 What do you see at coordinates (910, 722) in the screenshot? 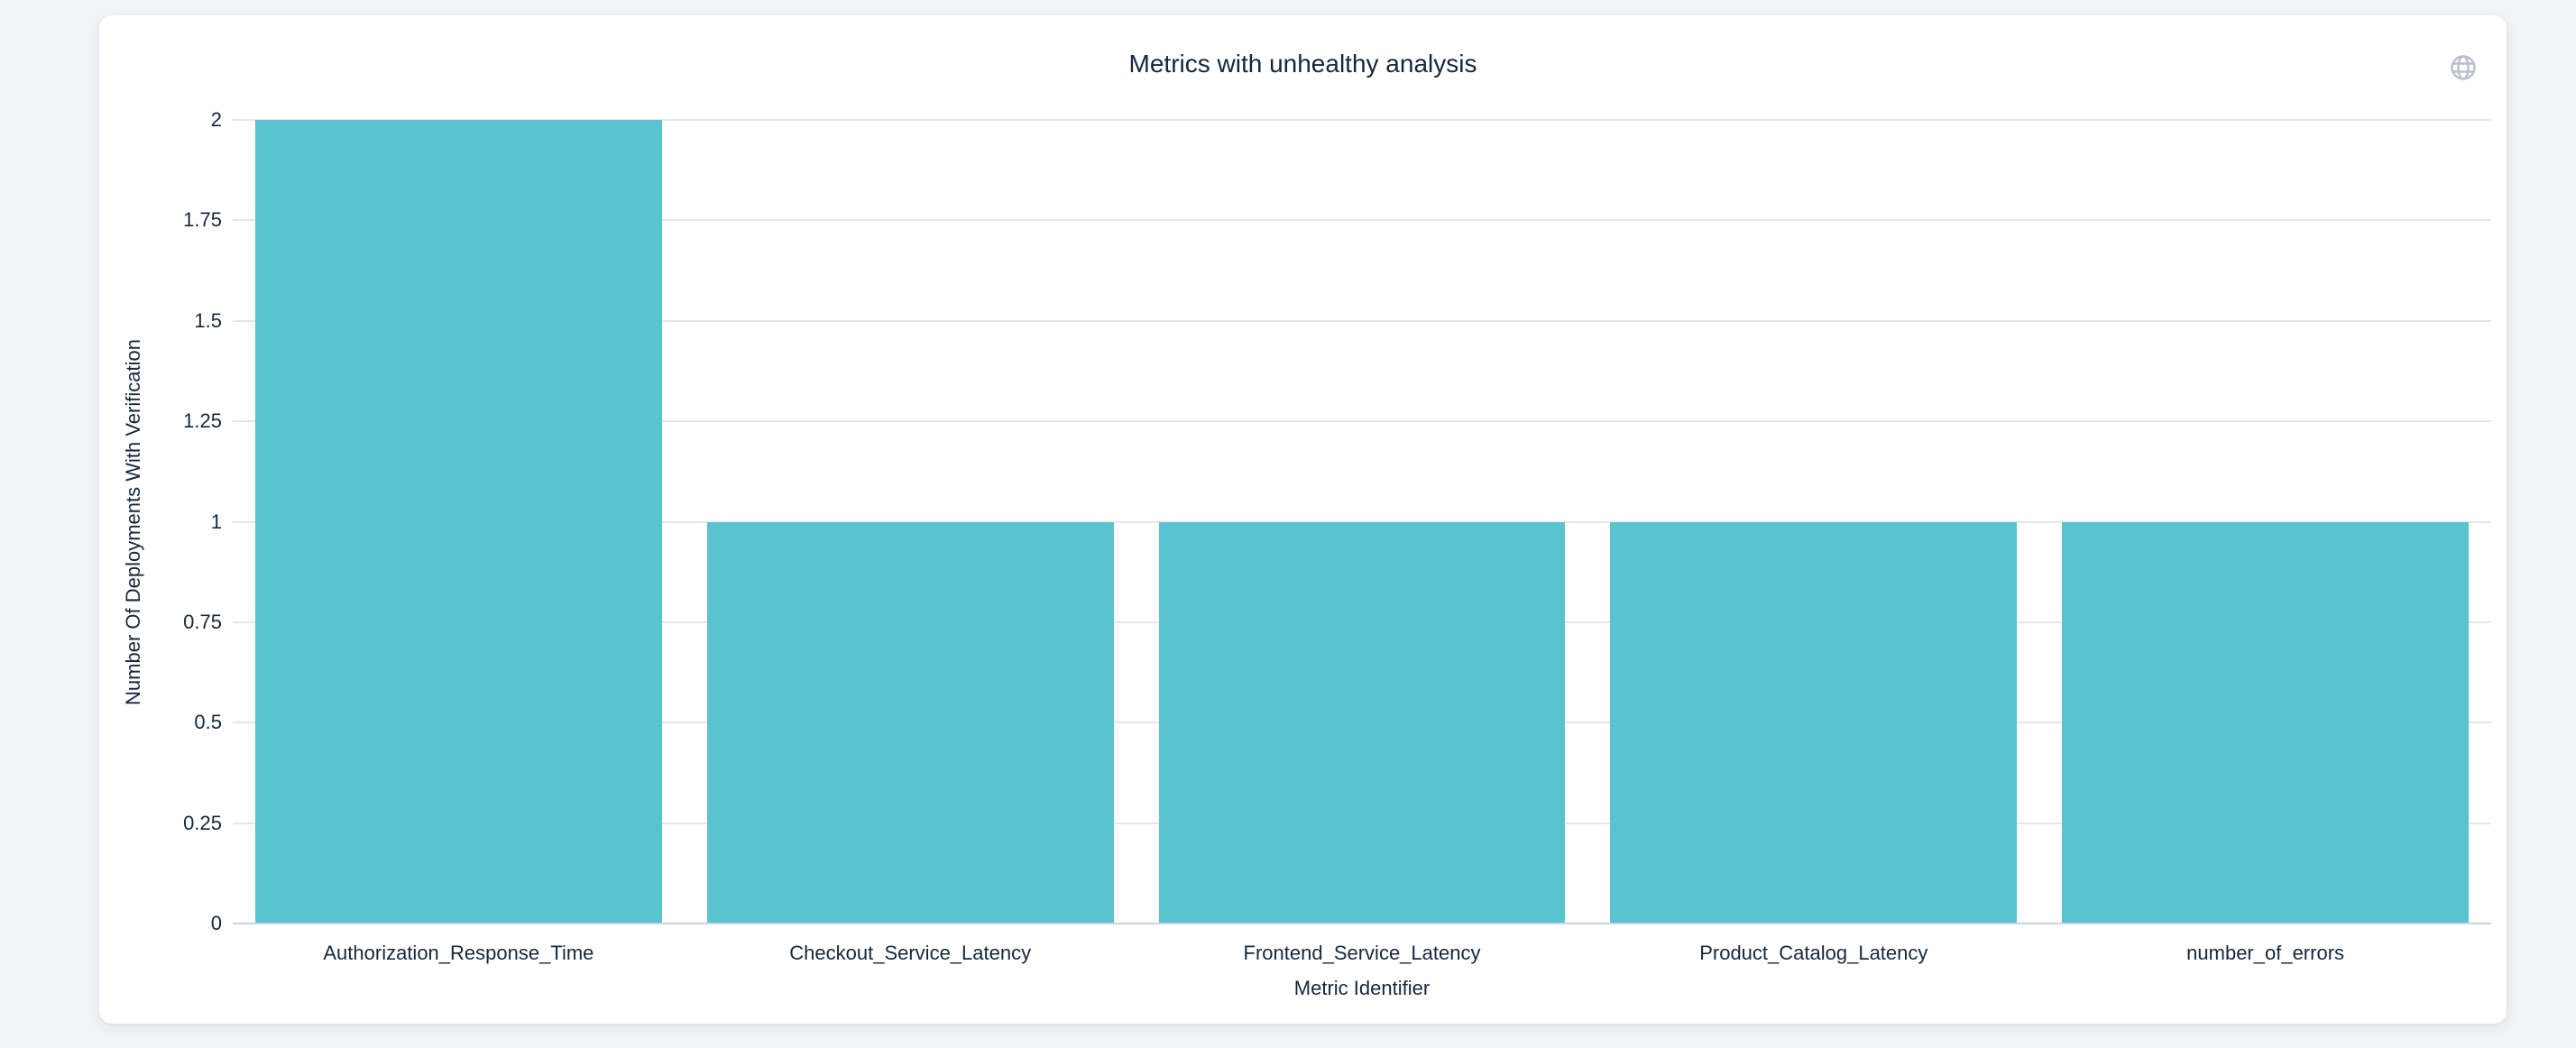
I see `bar-Checkout_Service_Latency` at bounding box center [910, 722].